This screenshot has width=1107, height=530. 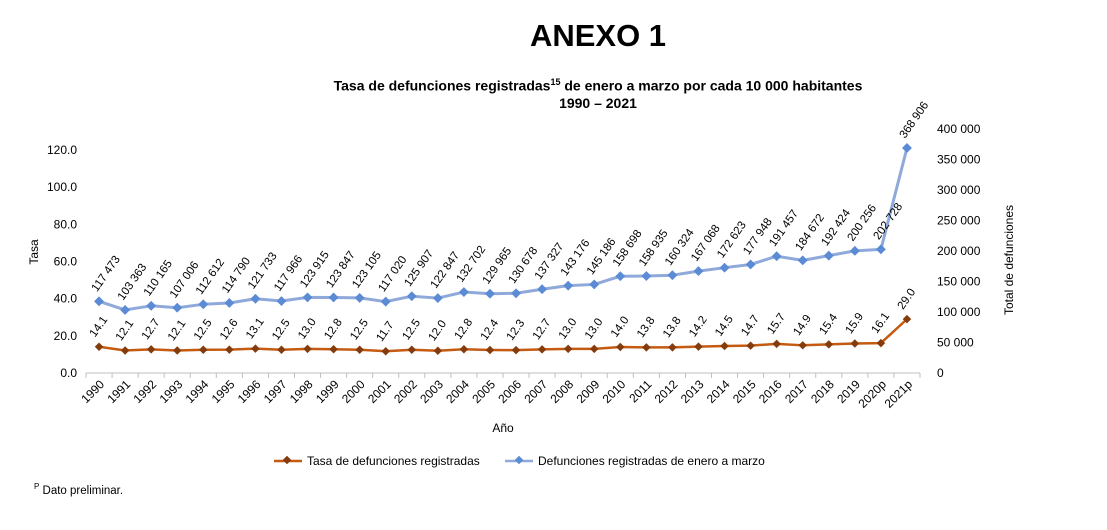 I want to click on data-label-rate: 13.1, so click(x=255, y=328).